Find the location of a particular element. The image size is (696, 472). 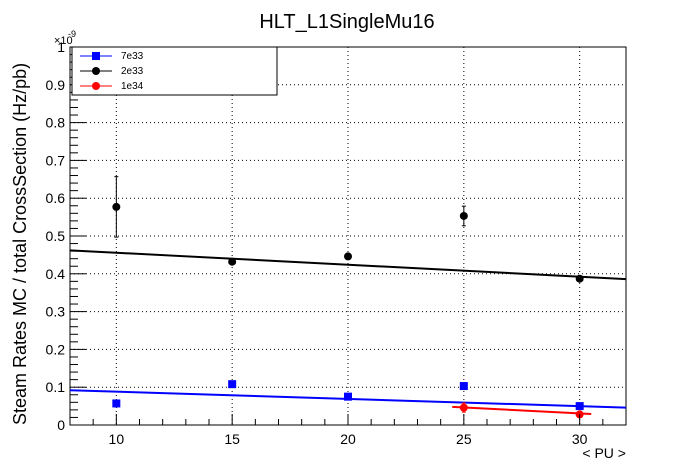

y-tick-label: 0.3 is located at coordinates (56, 312).